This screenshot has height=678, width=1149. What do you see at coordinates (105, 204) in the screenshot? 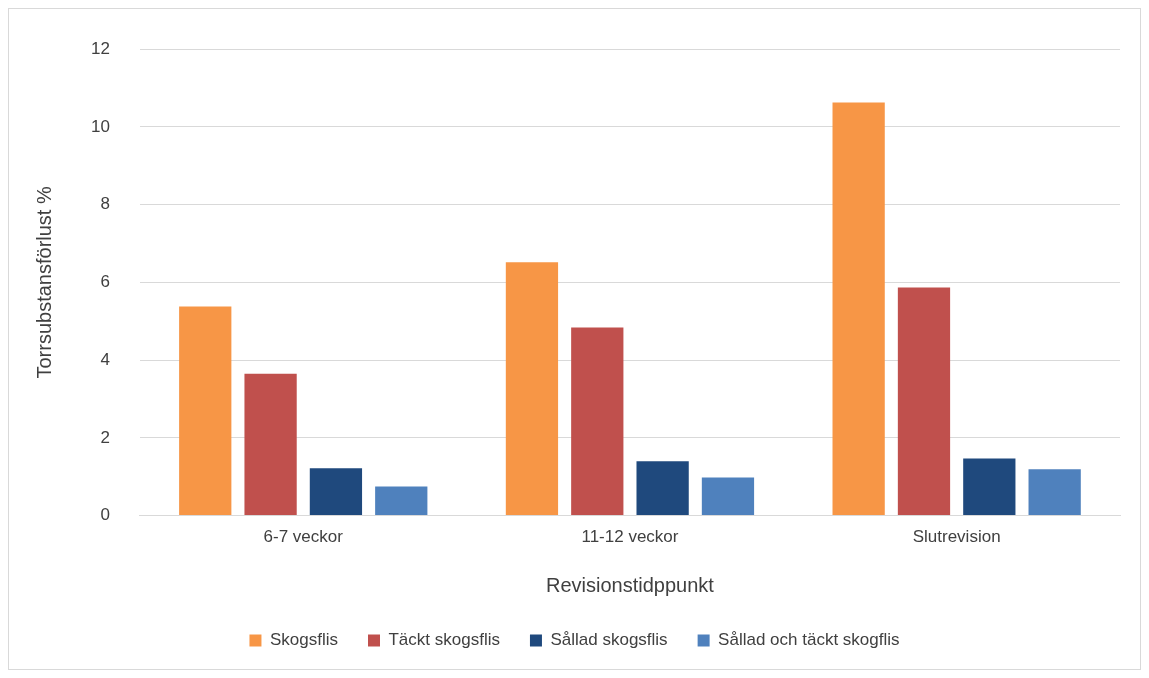
I see `y-tick-label: 8` at bounding box center [105, 204].